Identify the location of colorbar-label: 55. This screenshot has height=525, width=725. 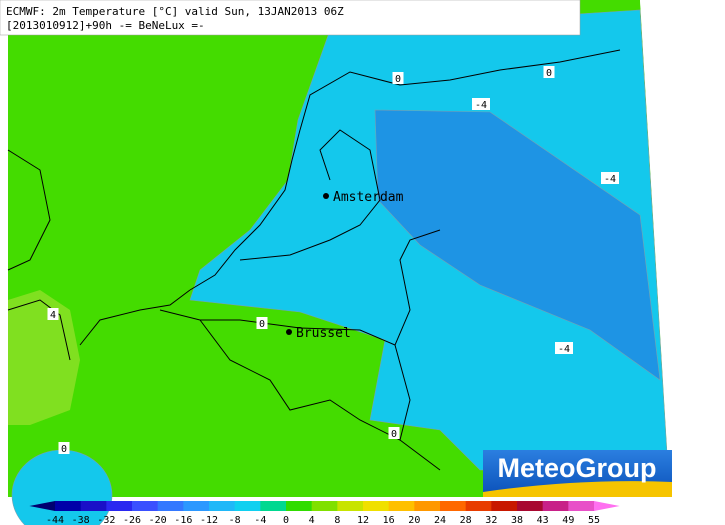
(594, 520).